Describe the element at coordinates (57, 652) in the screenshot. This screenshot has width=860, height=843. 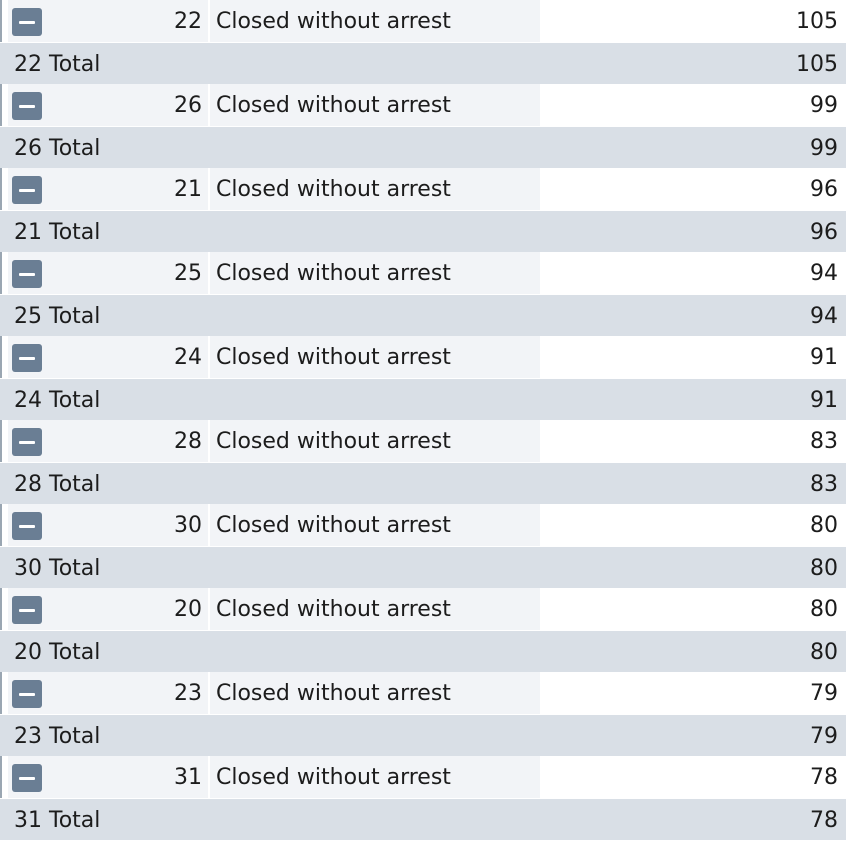
I see `total-label: 20 Total` at that location.